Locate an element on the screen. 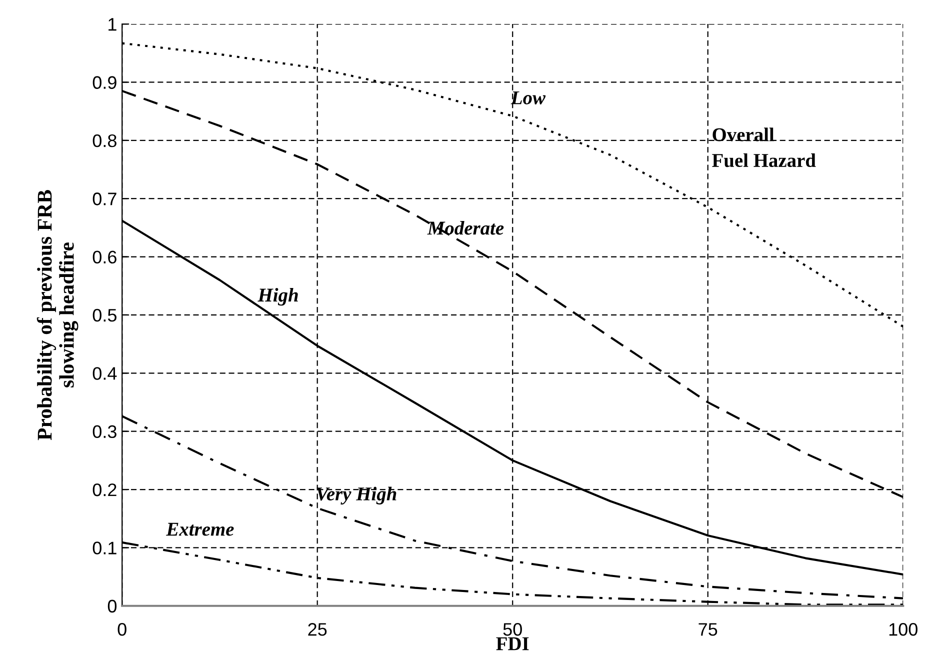 The width and height of the screenshot is (932, 668). y-axis-title: Probability of previous FRB slowing headfire is located at coordinates (57, 315).